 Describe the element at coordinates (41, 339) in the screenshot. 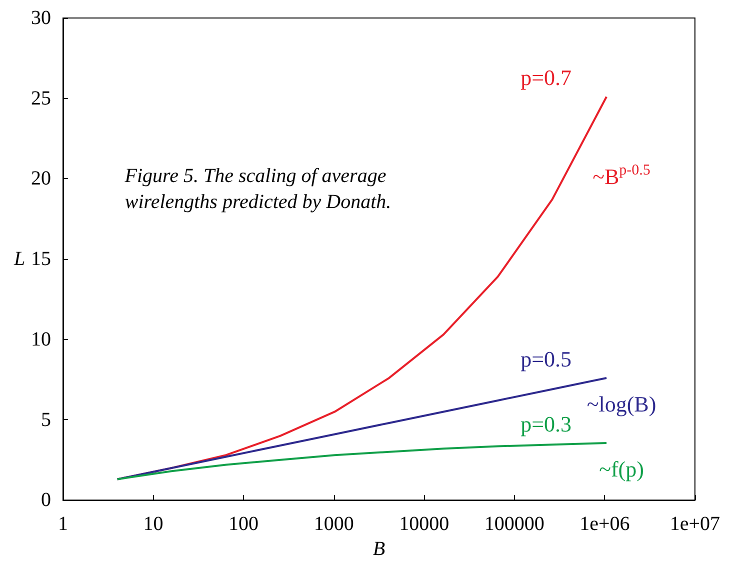

I see `y-tick-label: 10` at that location.